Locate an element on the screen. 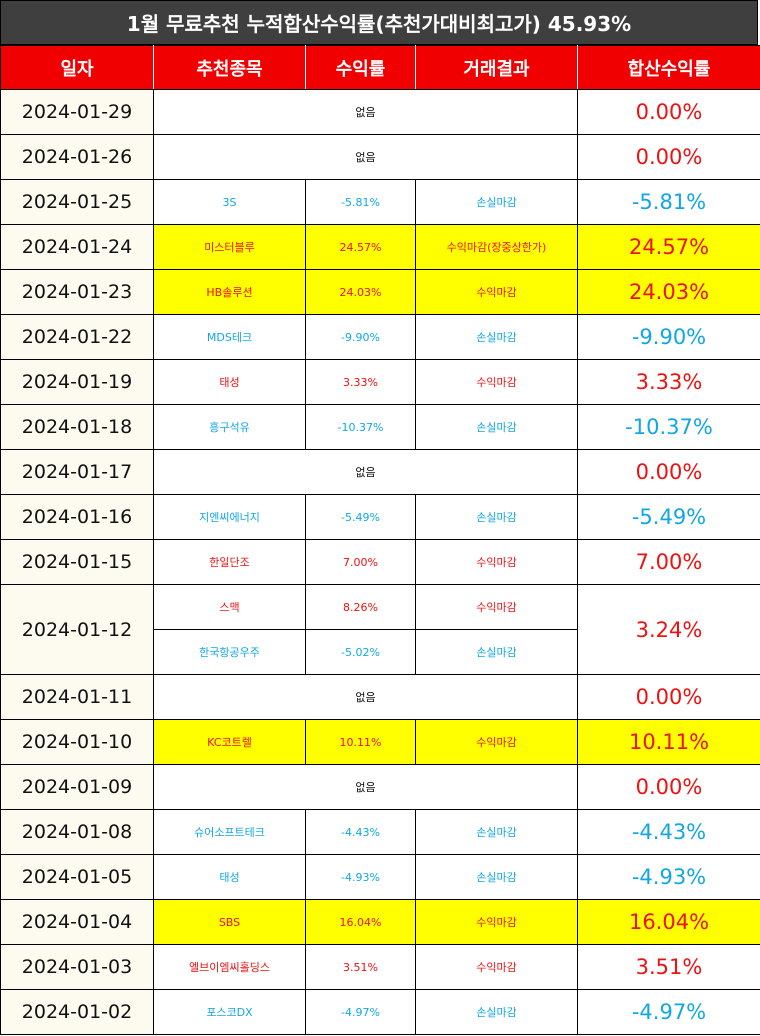  rate-cell: -4.43% is located at coordinates (360, 832).